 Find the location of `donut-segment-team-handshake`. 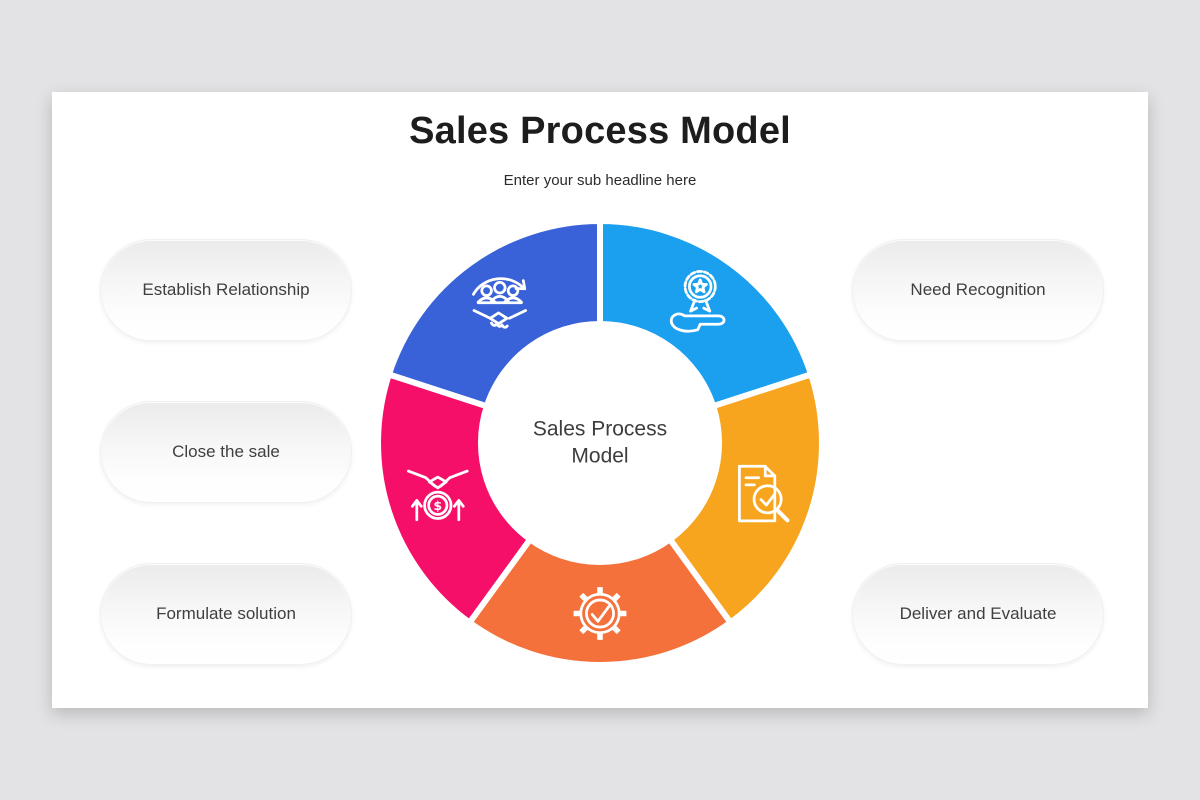

donut-segment-team-handshake is located at coordinates (494, 313).